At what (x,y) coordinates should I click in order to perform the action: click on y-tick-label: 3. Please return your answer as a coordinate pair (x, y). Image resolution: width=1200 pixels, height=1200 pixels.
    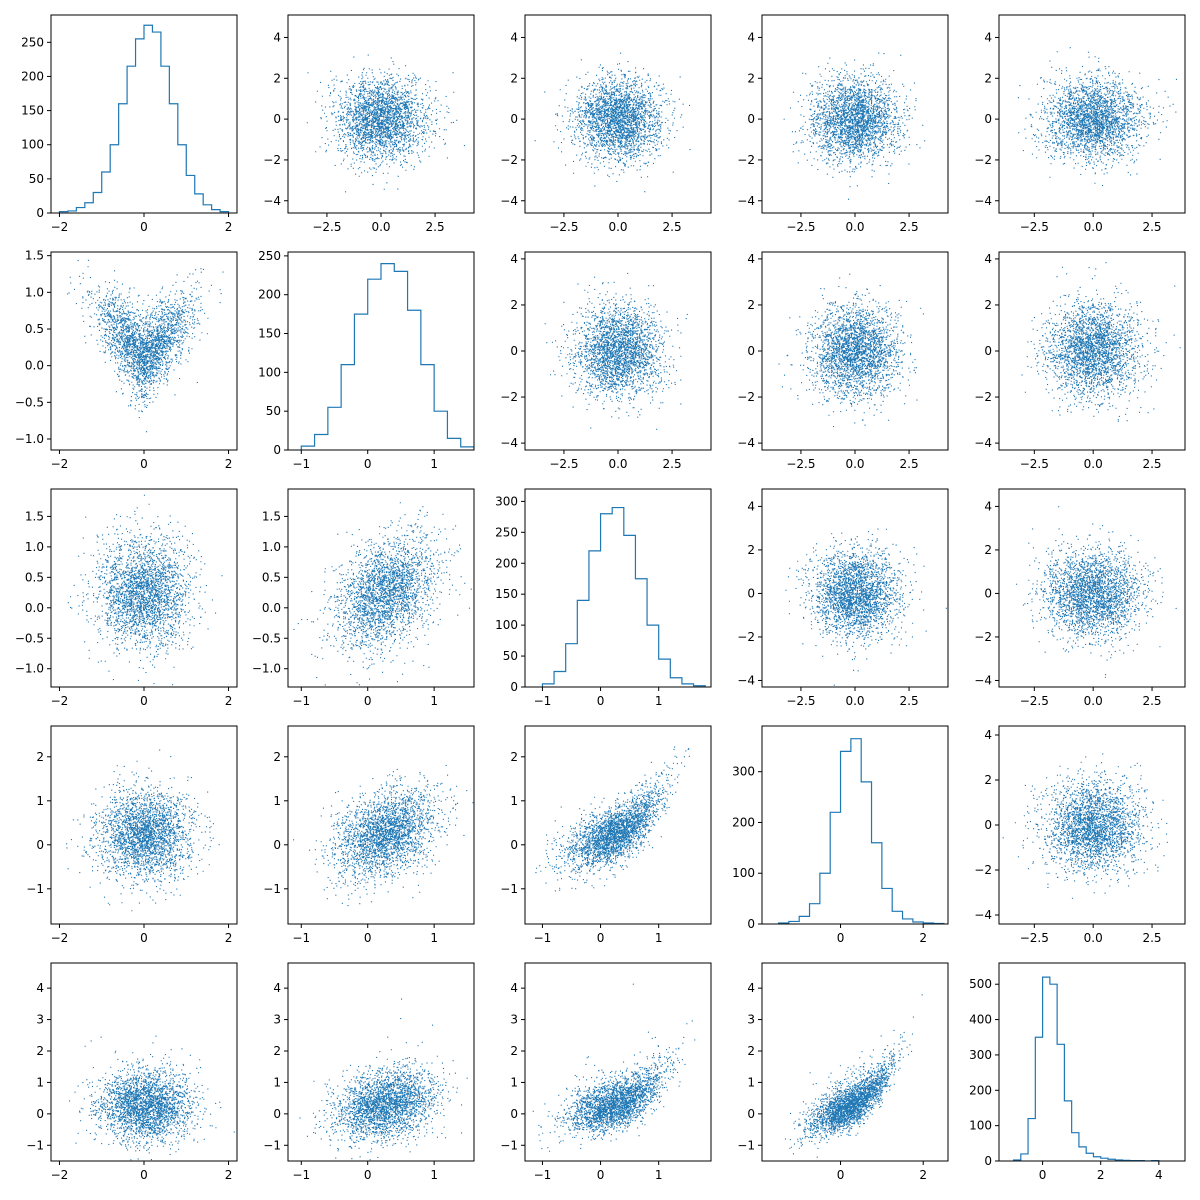
    Looking at the image, I should click on (514, 1020).